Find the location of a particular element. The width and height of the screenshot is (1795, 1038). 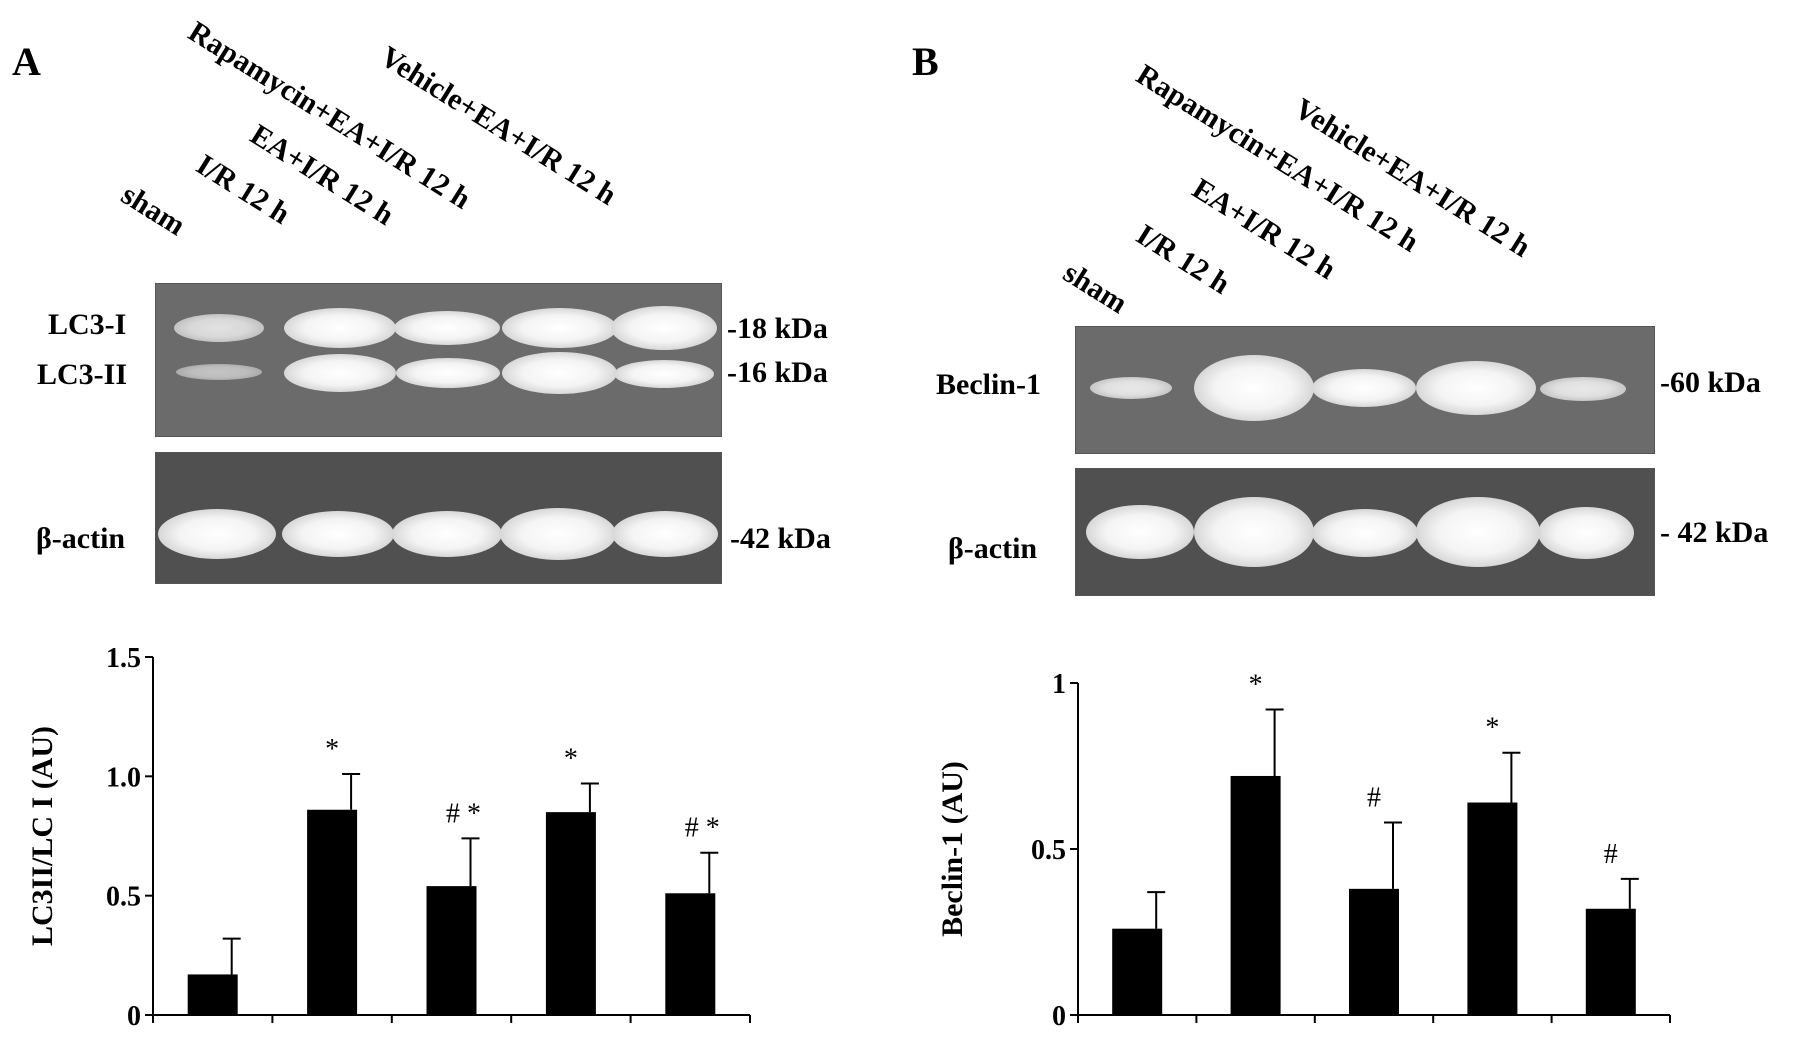

chart-b: 0 0.5 1 * # * # Beclin-1 (AU) is located at coordinates (1303, 850).